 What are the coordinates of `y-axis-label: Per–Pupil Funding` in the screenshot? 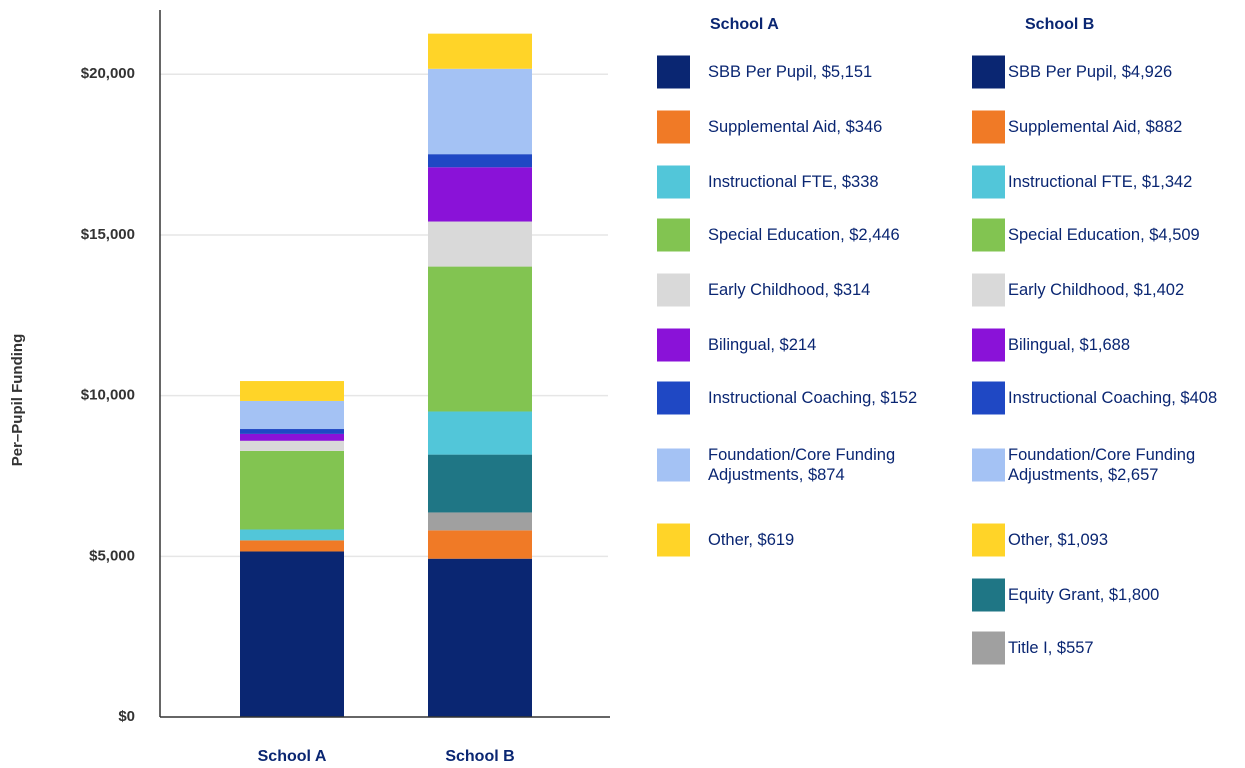 It's located at (17, 400).